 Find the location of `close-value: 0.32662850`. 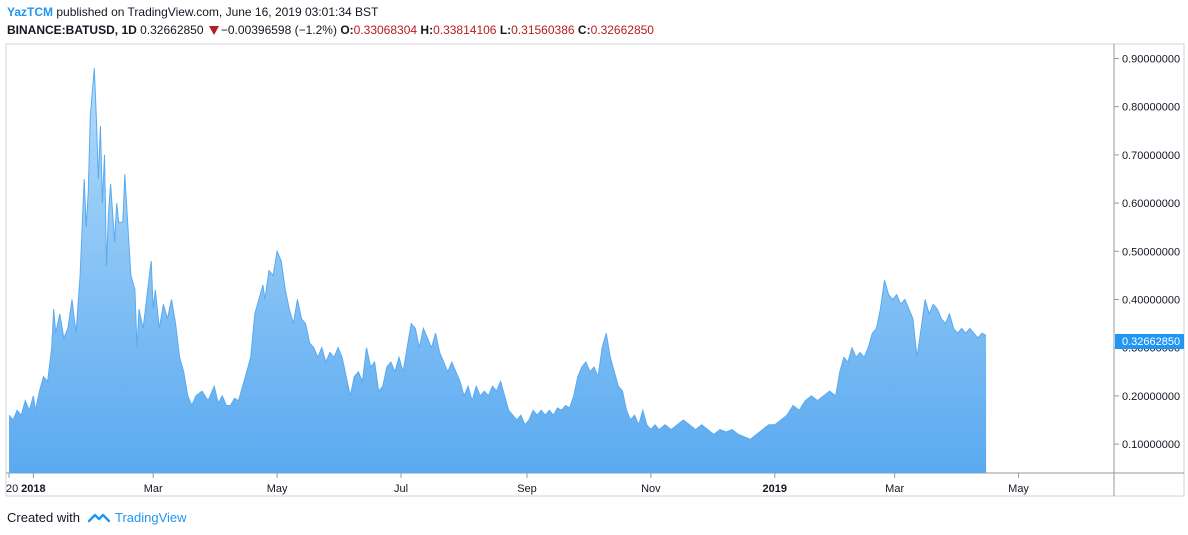

close-value: 0.32662850 is located at coordinates (622, 30).